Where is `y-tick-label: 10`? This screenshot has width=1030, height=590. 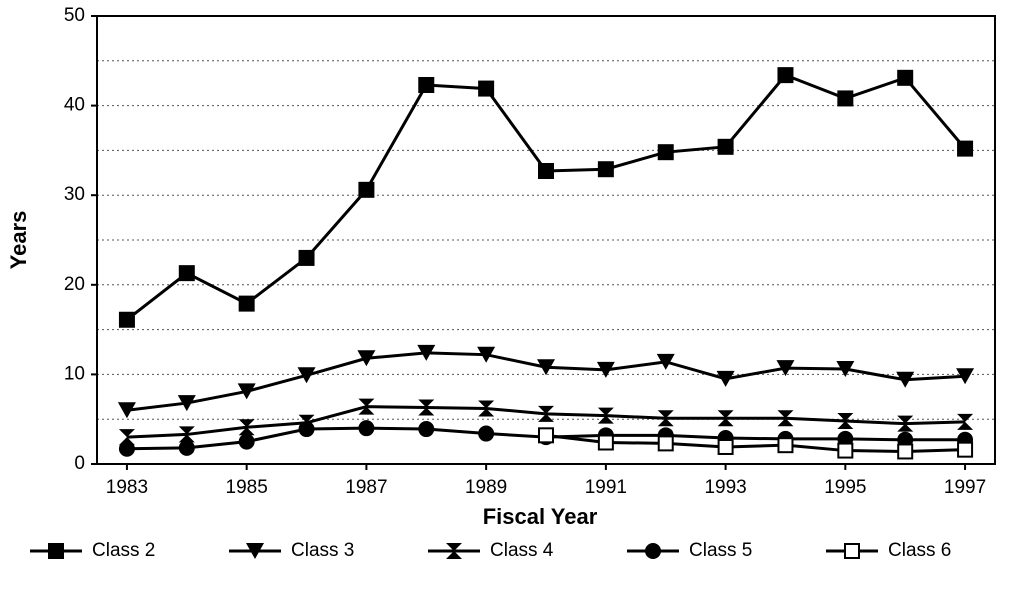 y-tick-label: 10 is located at coordinates (74, 373).